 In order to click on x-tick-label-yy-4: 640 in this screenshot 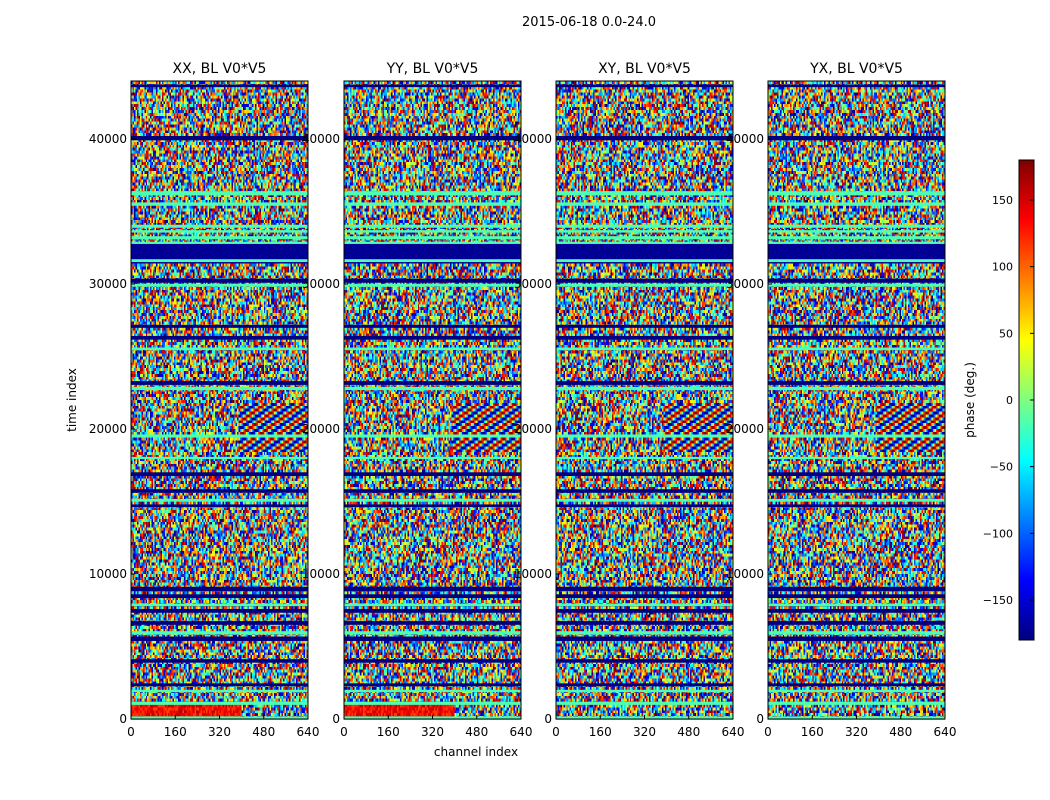, I will do `click(521, 732)`.